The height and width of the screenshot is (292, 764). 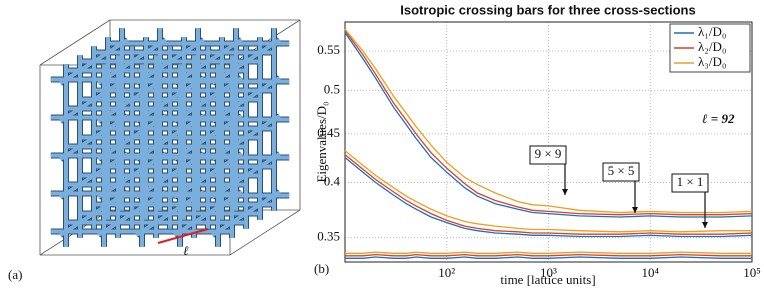 I want to click on annotation: 9 × 9, so click(x=548, y=153).